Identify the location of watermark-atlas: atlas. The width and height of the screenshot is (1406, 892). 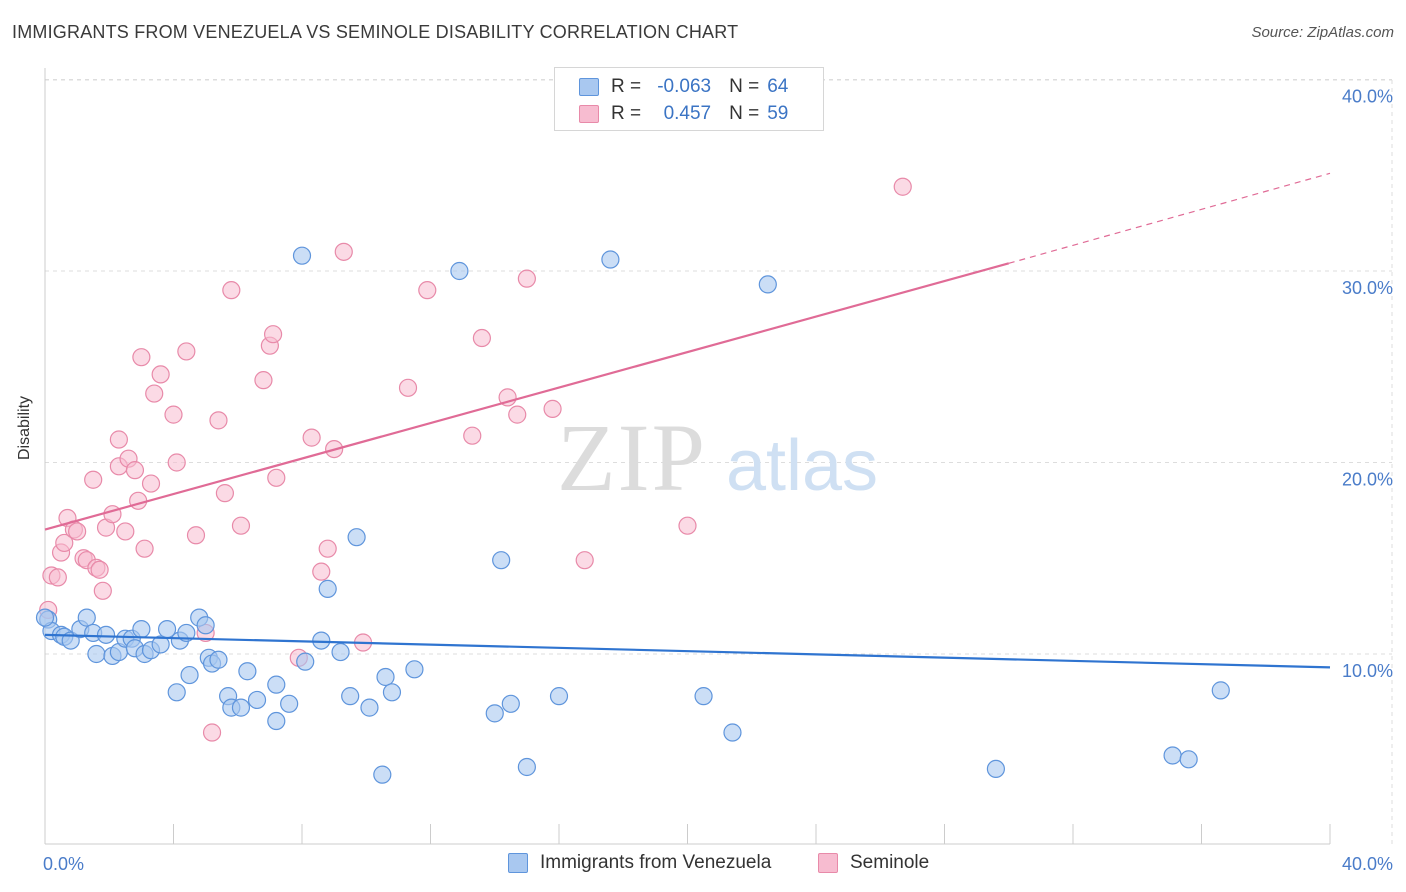
(802, 466).